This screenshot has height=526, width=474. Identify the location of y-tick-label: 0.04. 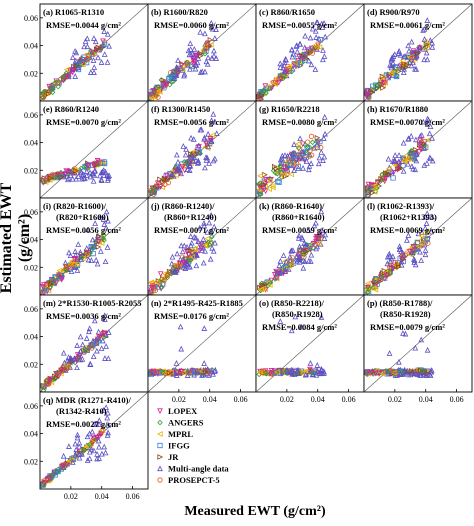
(31, 434).